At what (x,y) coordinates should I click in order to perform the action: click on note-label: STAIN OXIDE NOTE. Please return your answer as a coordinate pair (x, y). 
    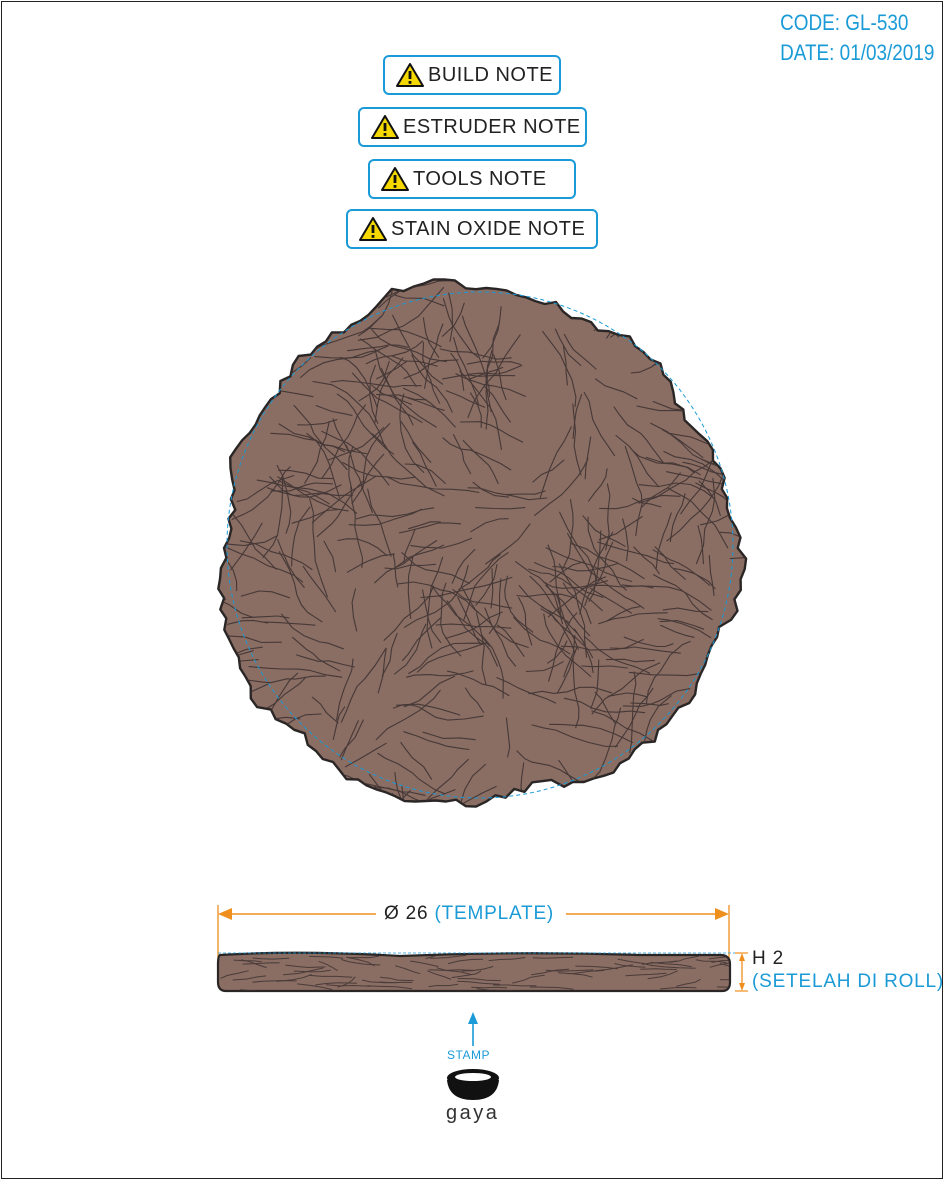
    Looking at the image, I should click on (488, 228).